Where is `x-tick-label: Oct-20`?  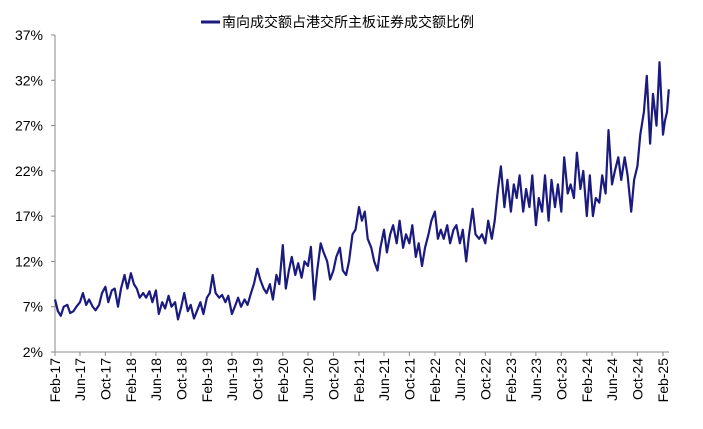 x-tick-label: Oct-20 is located at coordinates (333, 379).